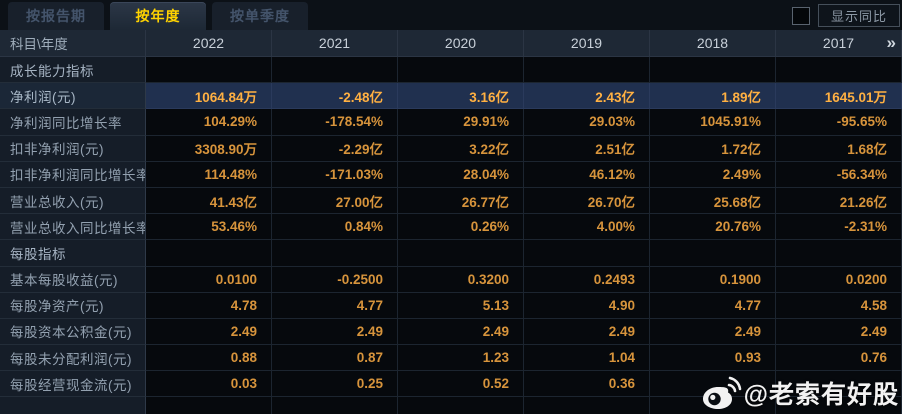  I want to click on metric-value-cell: 1.23, so click(461, 358).